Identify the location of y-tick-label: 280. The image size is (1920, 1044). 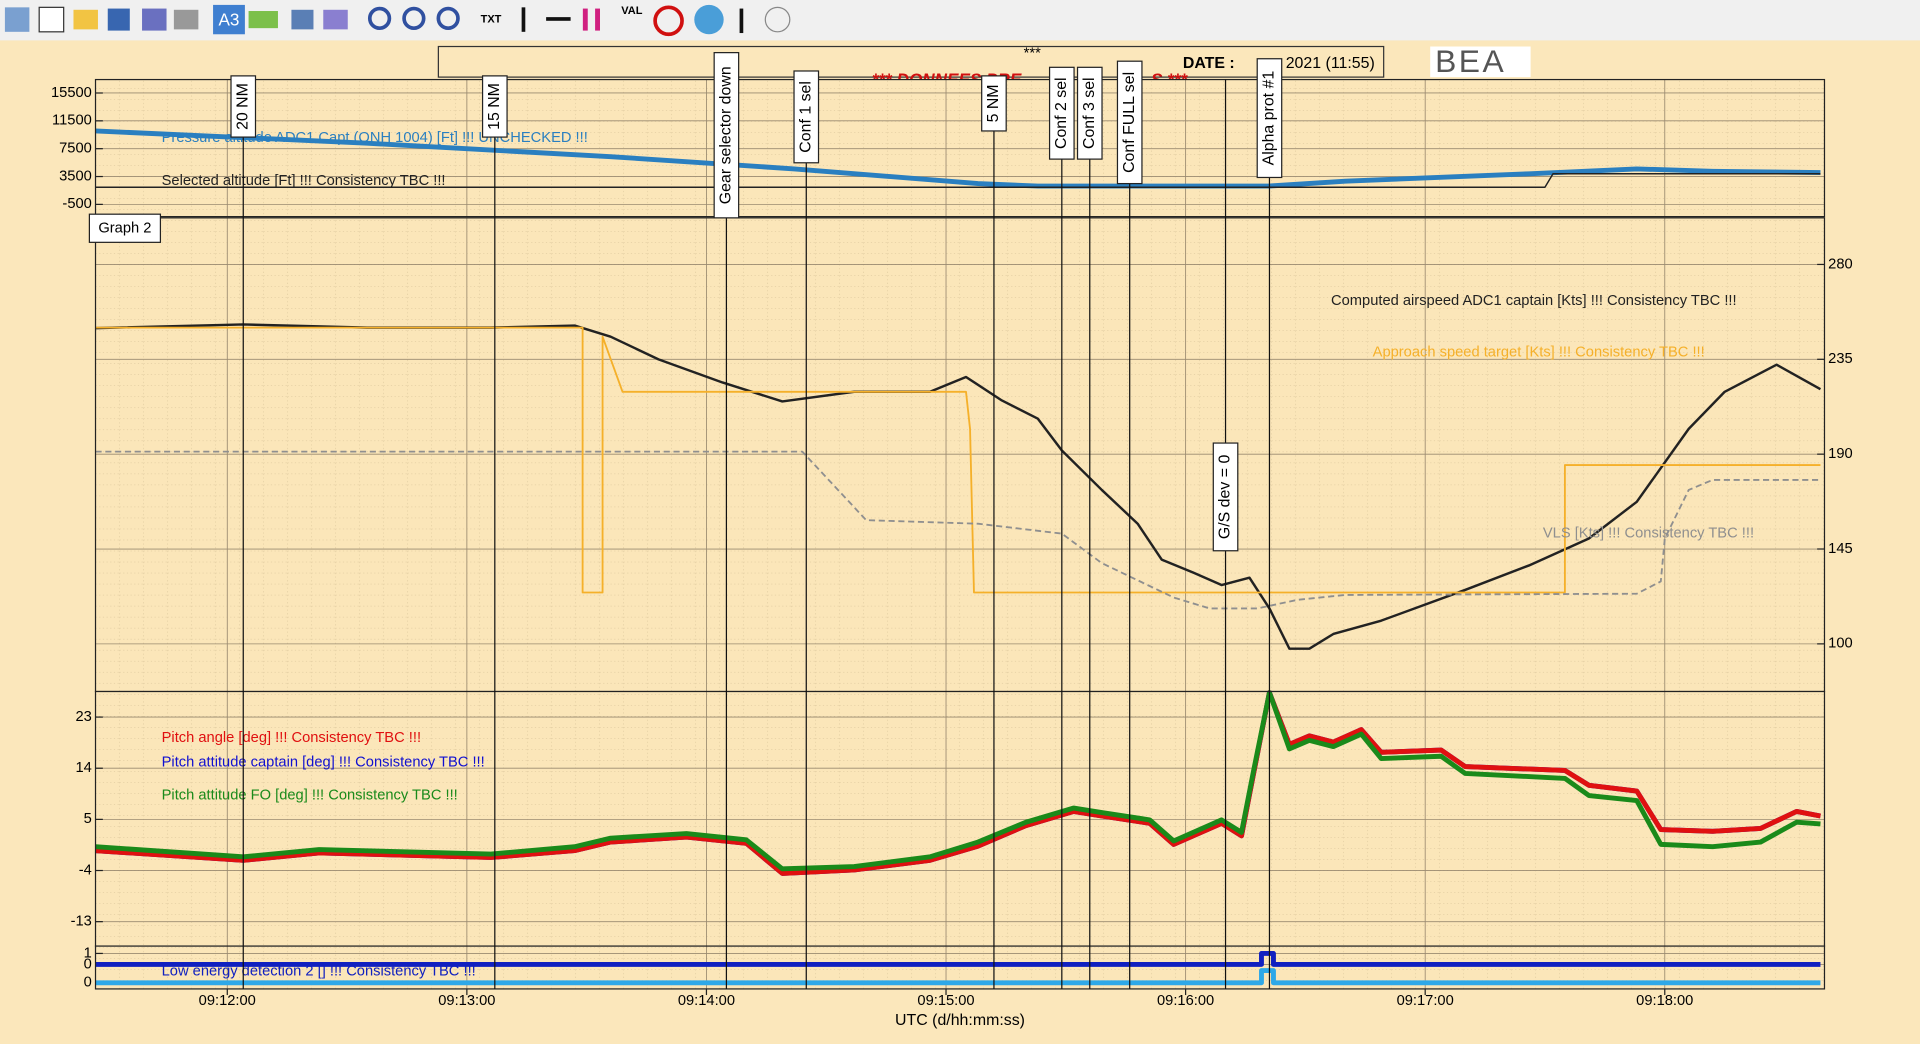
(1840, 264).